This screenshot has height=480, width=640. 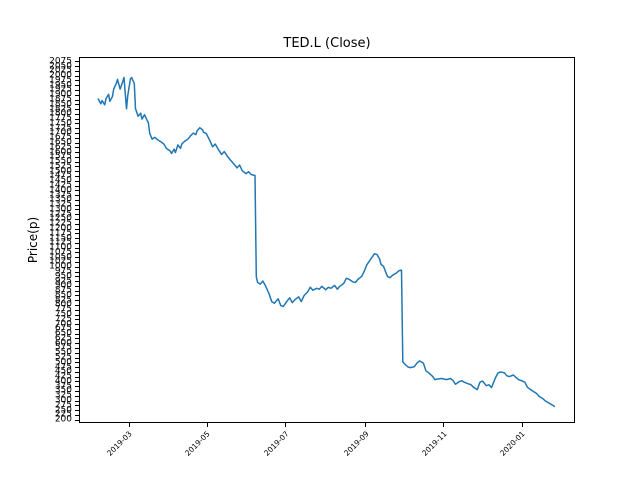 I want to click on y-tick-label: 1325, so click(x=60, y=204).